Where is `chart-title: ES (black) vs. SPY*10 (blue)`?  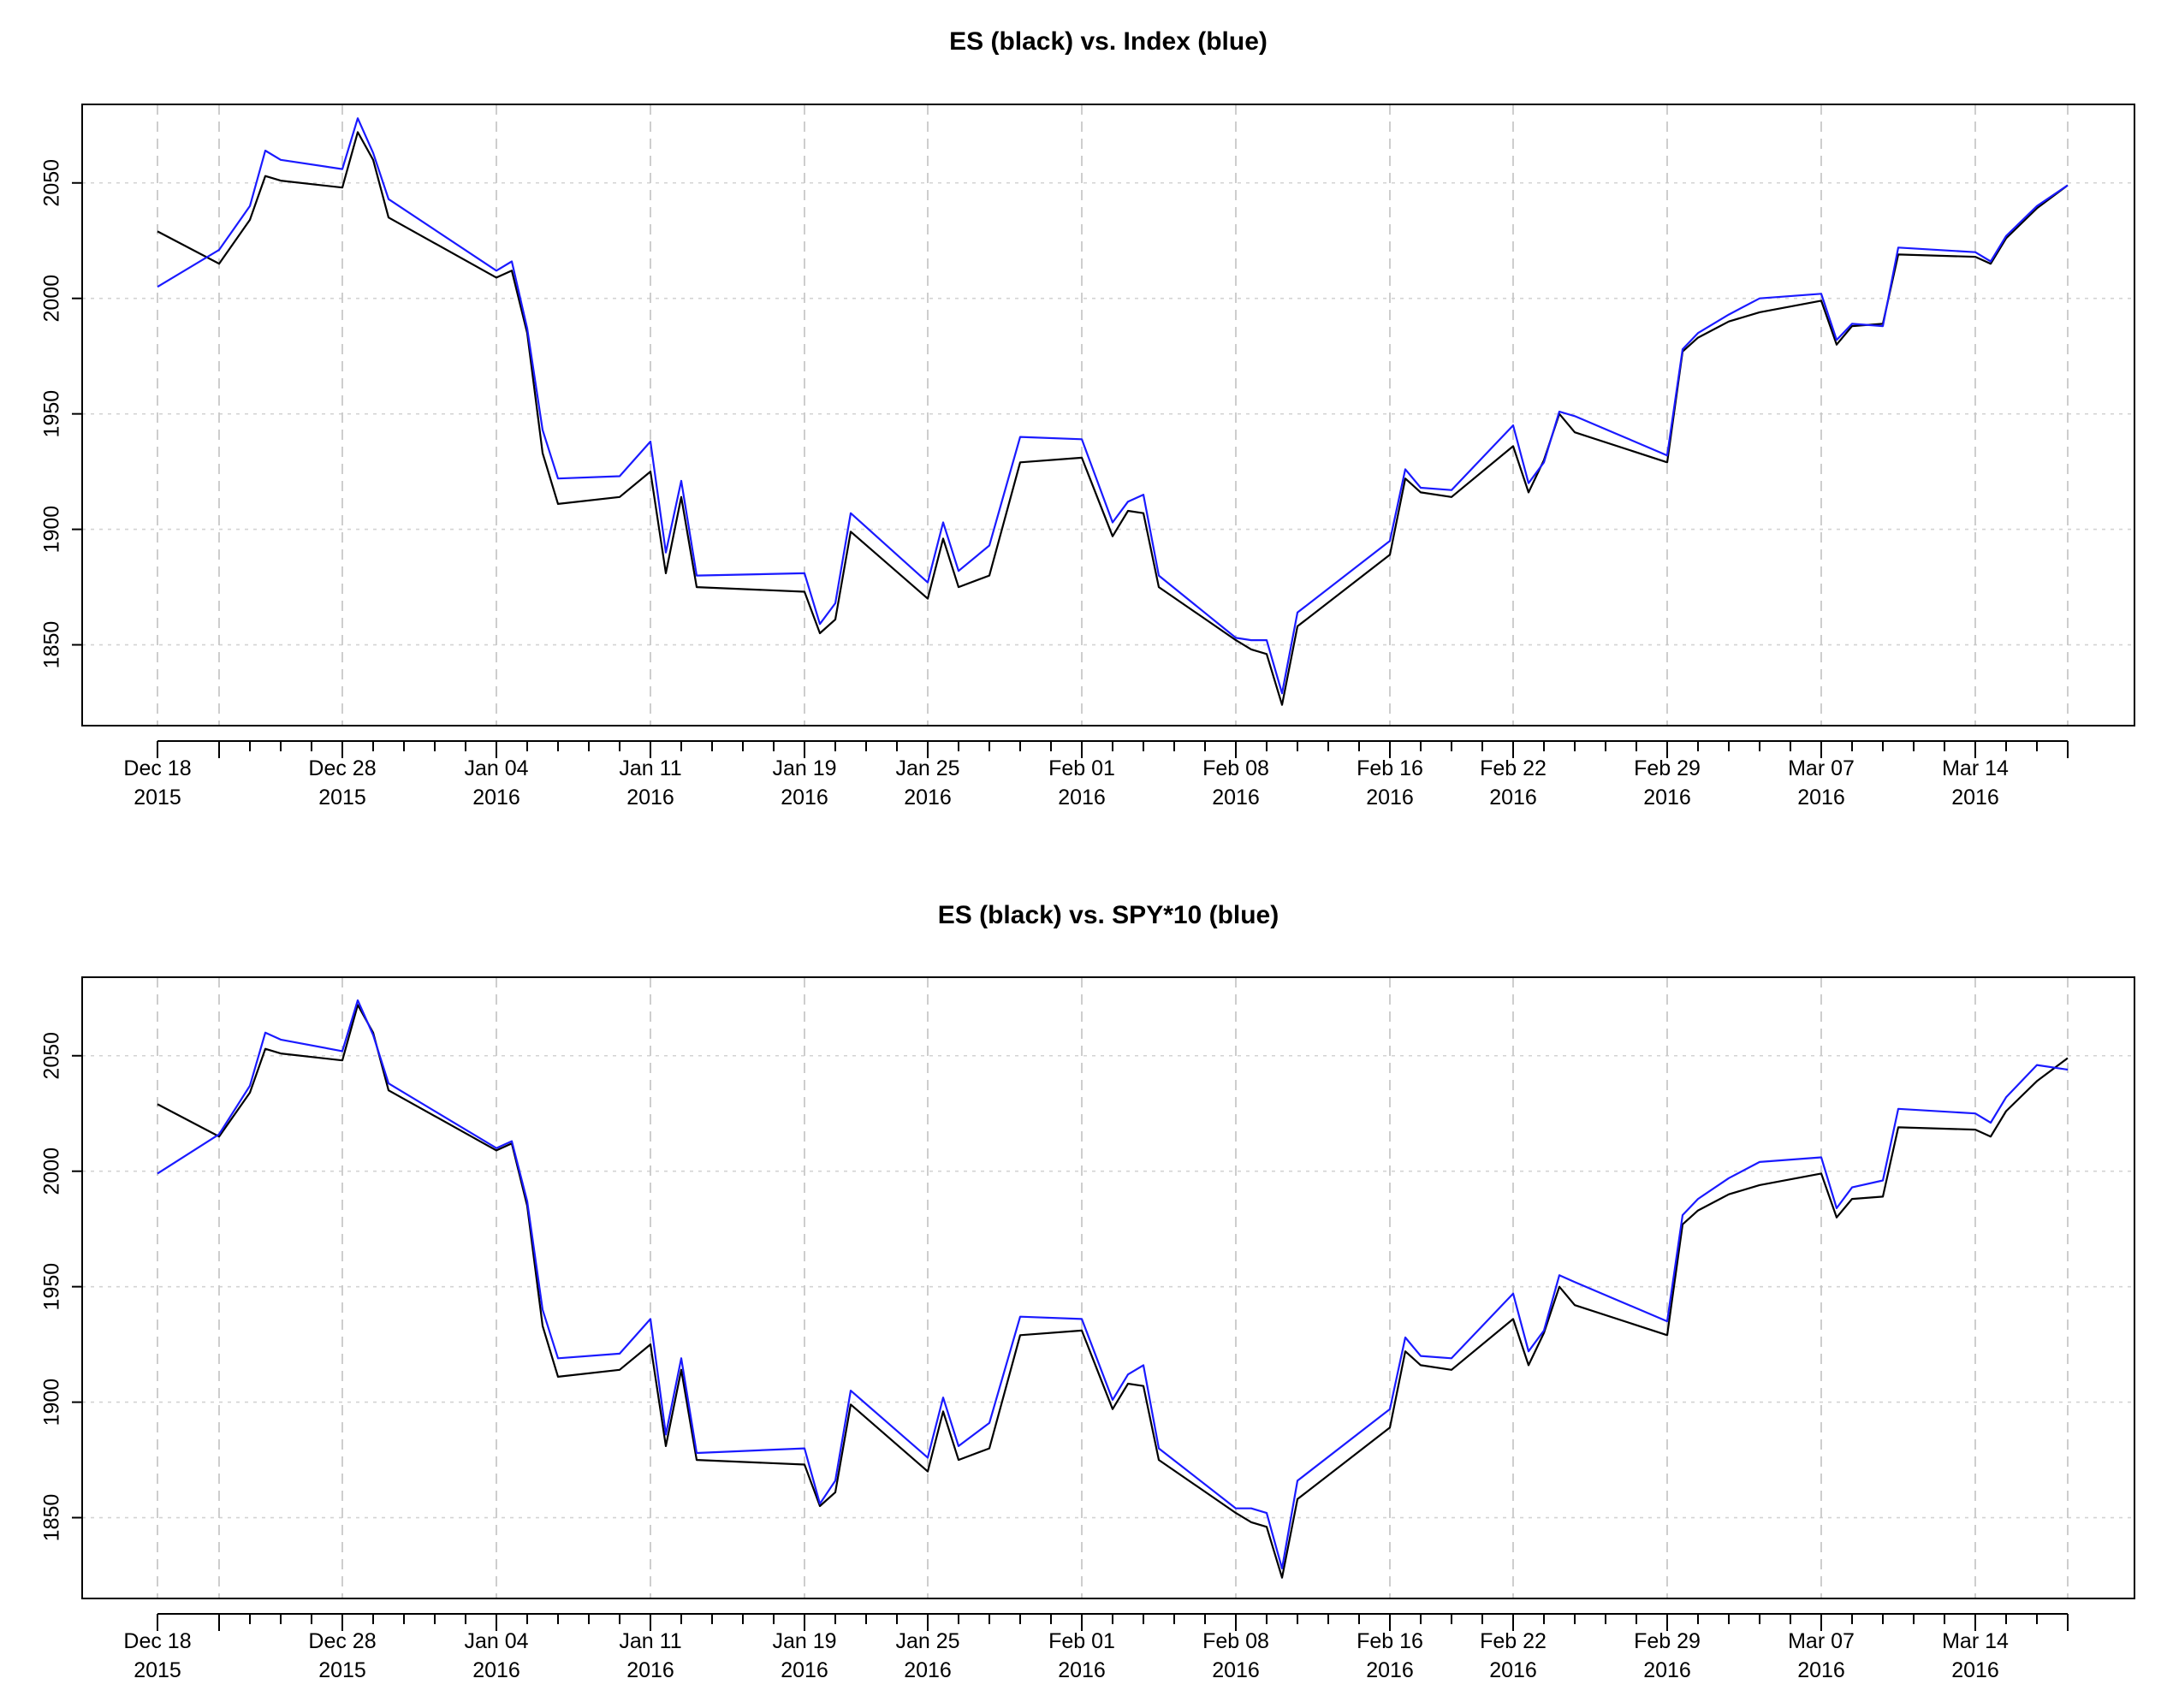
chart-title: ES (black) vs. SPY*10 (blue) is located at coordinates (1108, 915).